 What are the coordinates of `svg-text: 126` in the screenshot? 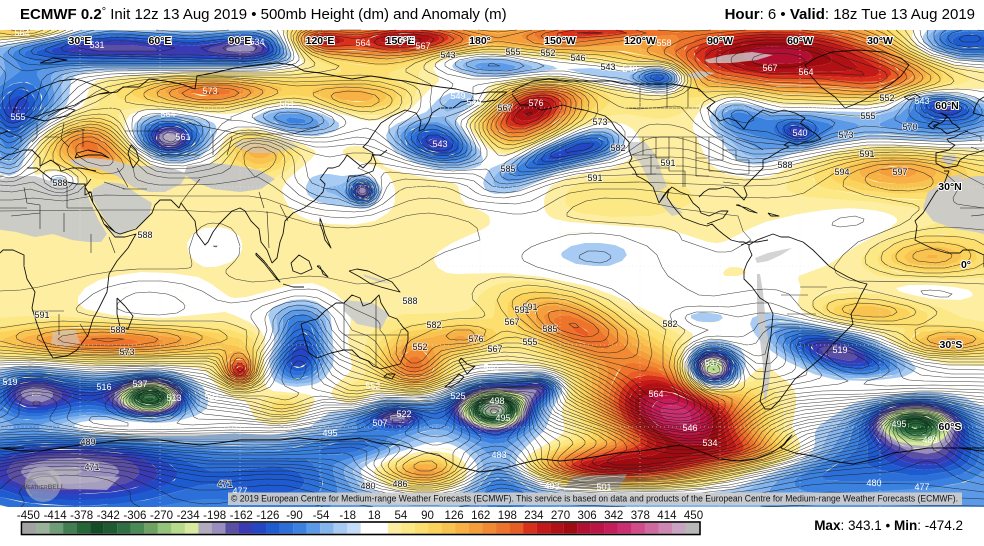 It's located at (454, 516).